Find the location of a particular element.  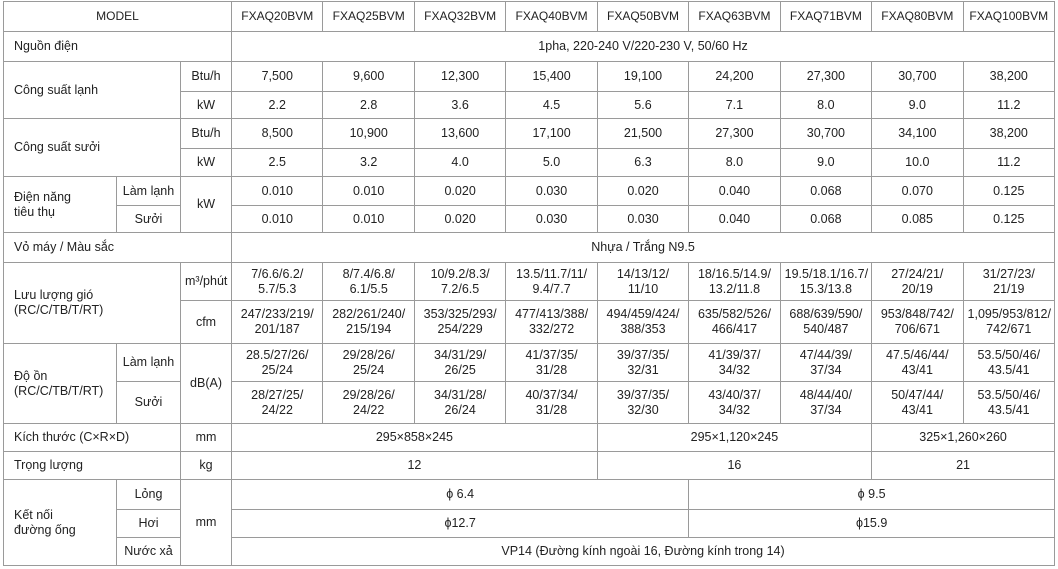

table-cell: 39/37/35/ 32/30 is located at coordinates (643, 402).